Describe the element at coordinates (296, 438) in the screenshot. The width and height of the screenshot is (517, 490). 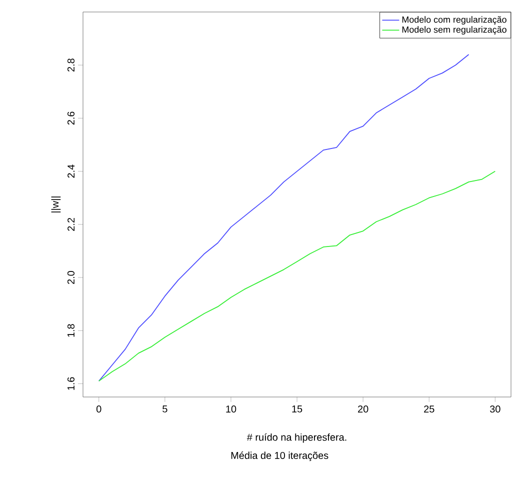
I see `x-axis-title: # ruído na hiperesfera.` at that location.